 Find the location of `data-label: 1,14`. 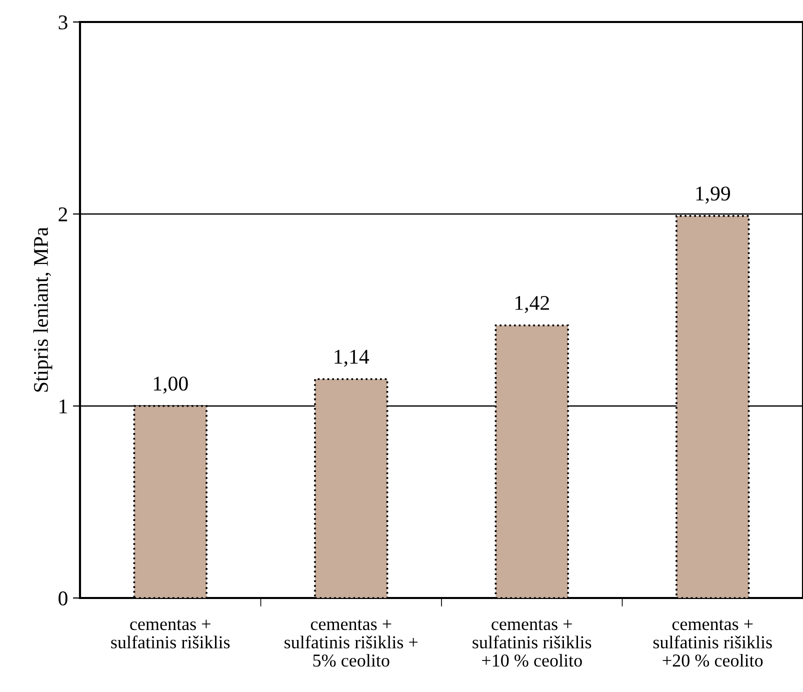

data-label: 1,14 is located at coordinates (352, 358).